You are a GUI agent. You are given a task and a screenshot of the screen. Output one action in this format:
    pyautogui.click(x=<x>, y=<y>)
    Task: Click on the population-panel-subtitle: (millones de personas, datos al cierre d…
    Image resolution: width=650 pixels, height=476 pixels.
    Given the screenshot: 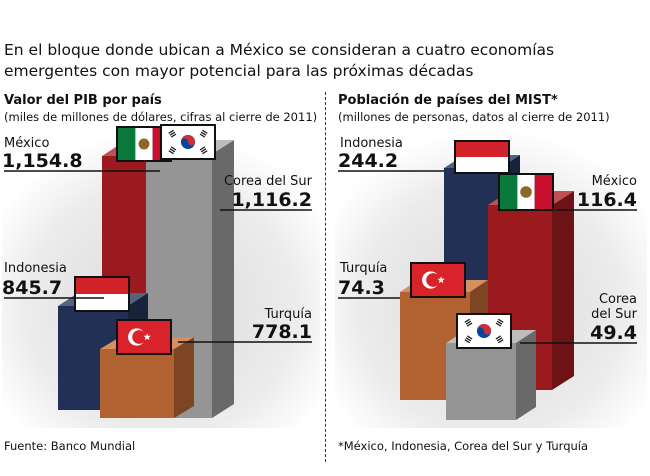 What is the action you would take?
    pyautogui.click(x=474, y=117)
    